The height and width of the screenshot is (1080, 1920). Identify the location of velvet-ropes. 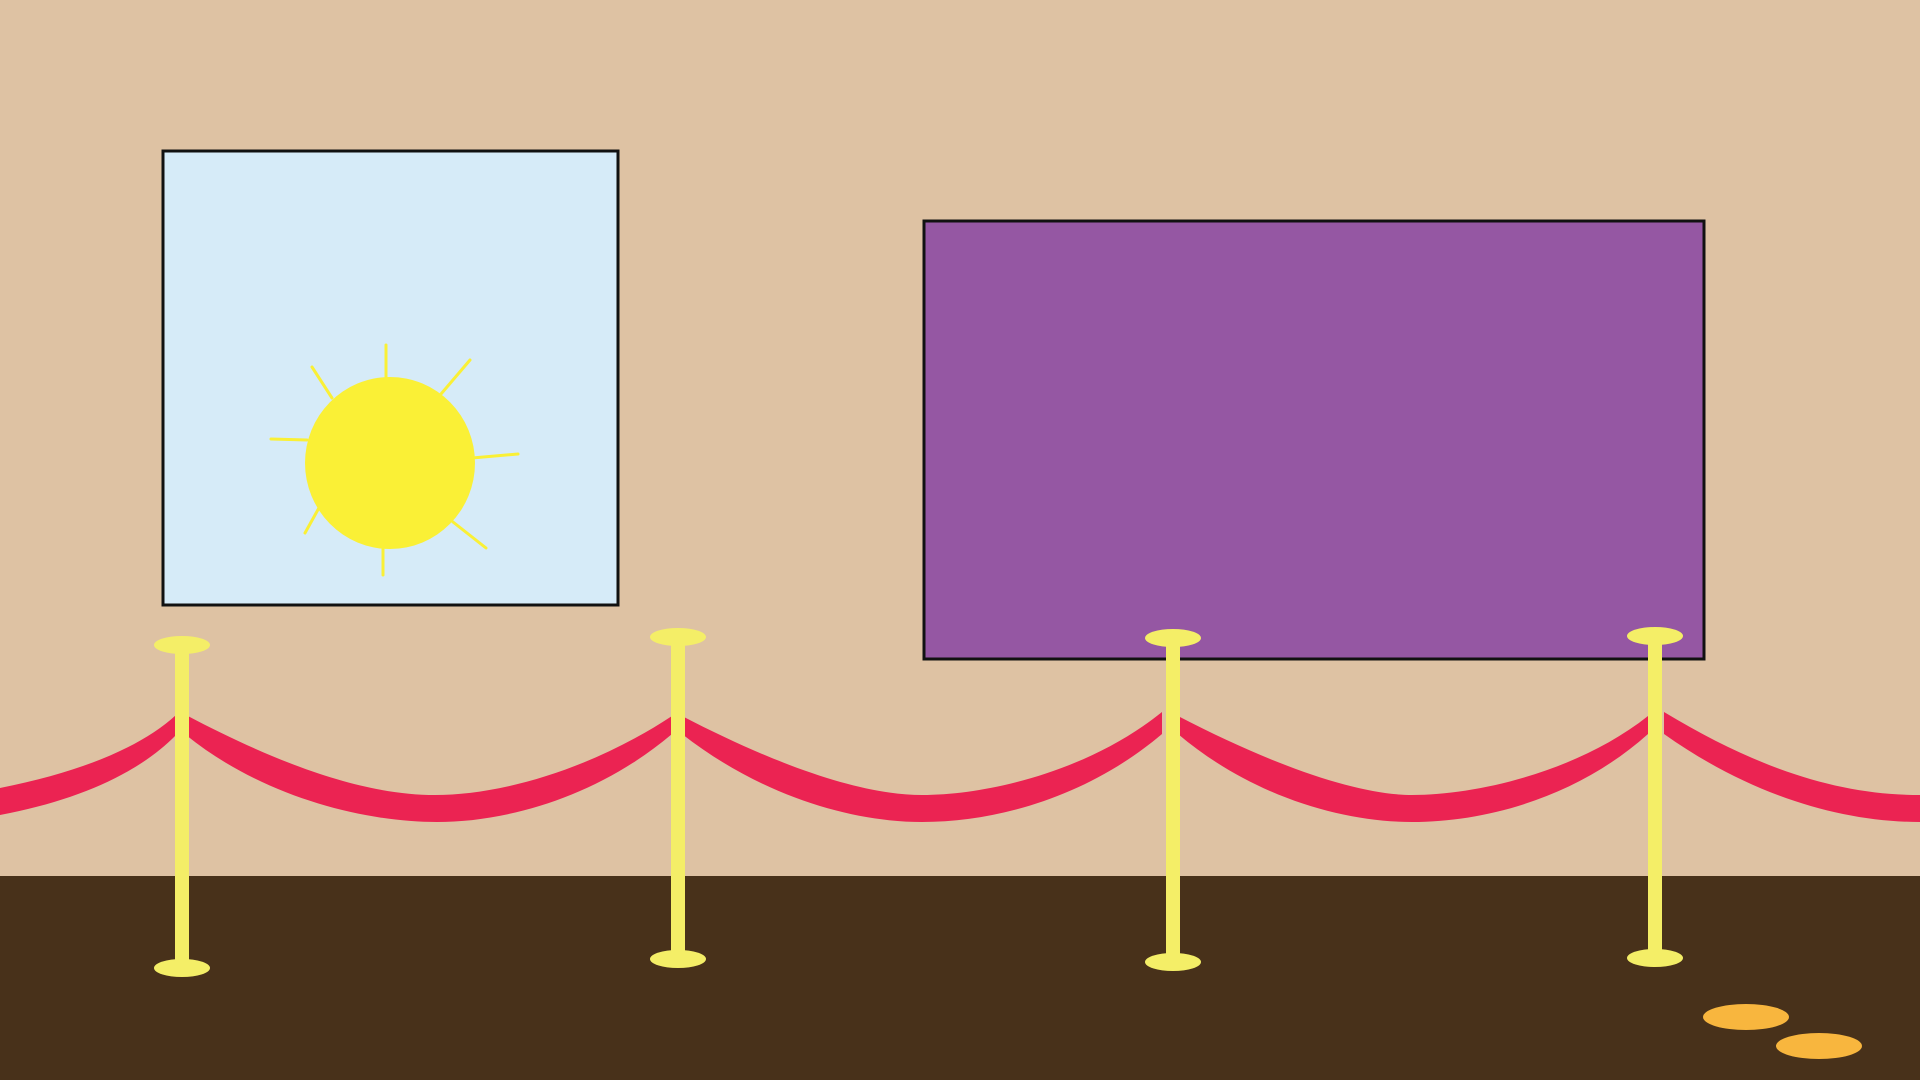
(960, 767).